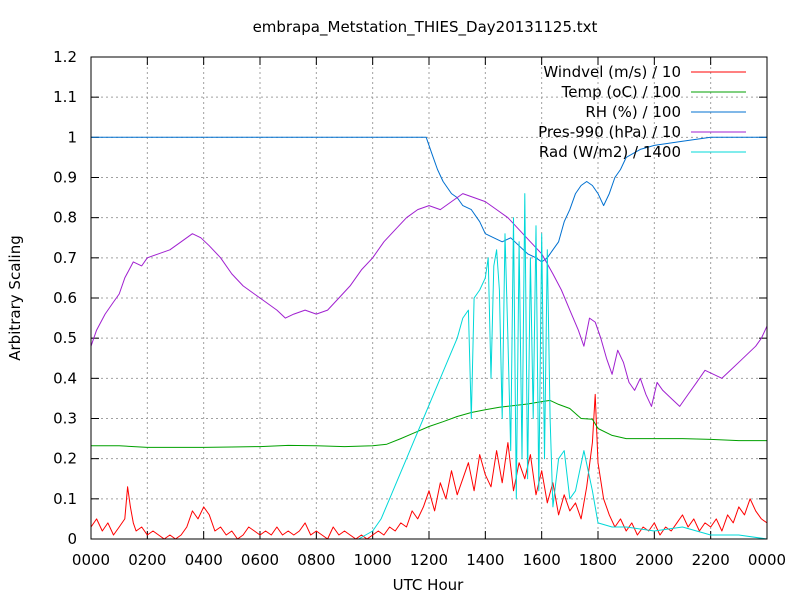  I want to click on x-tick-label: 2000, so click(654, 560).